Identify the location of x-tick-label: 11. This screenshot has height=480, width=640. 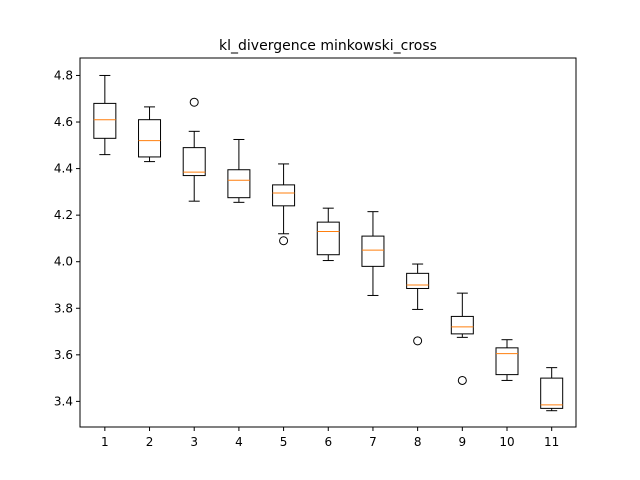
(551, 442).